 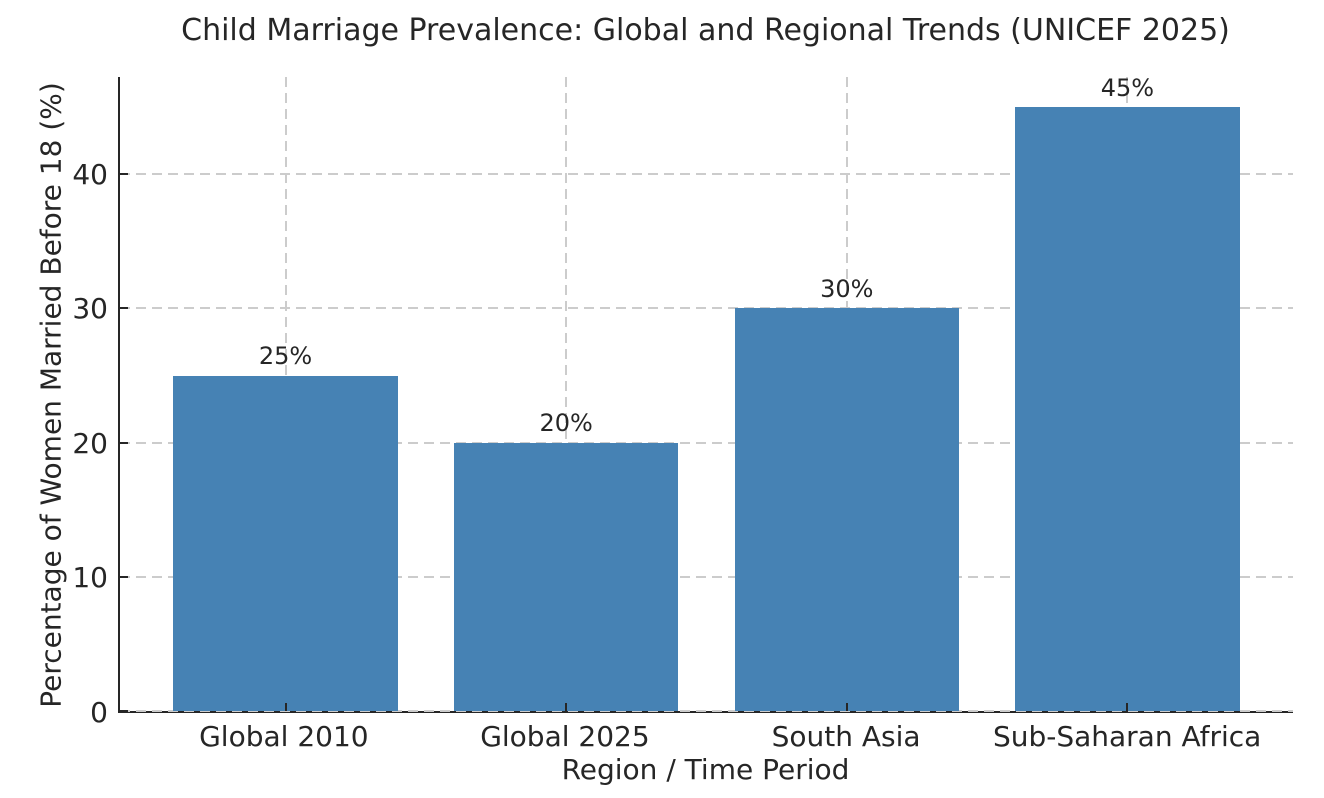 What do you see at coordinates (90, 443) in the screenshot?
I see `y-tick-label: 20` at bounding box center [90, 443].